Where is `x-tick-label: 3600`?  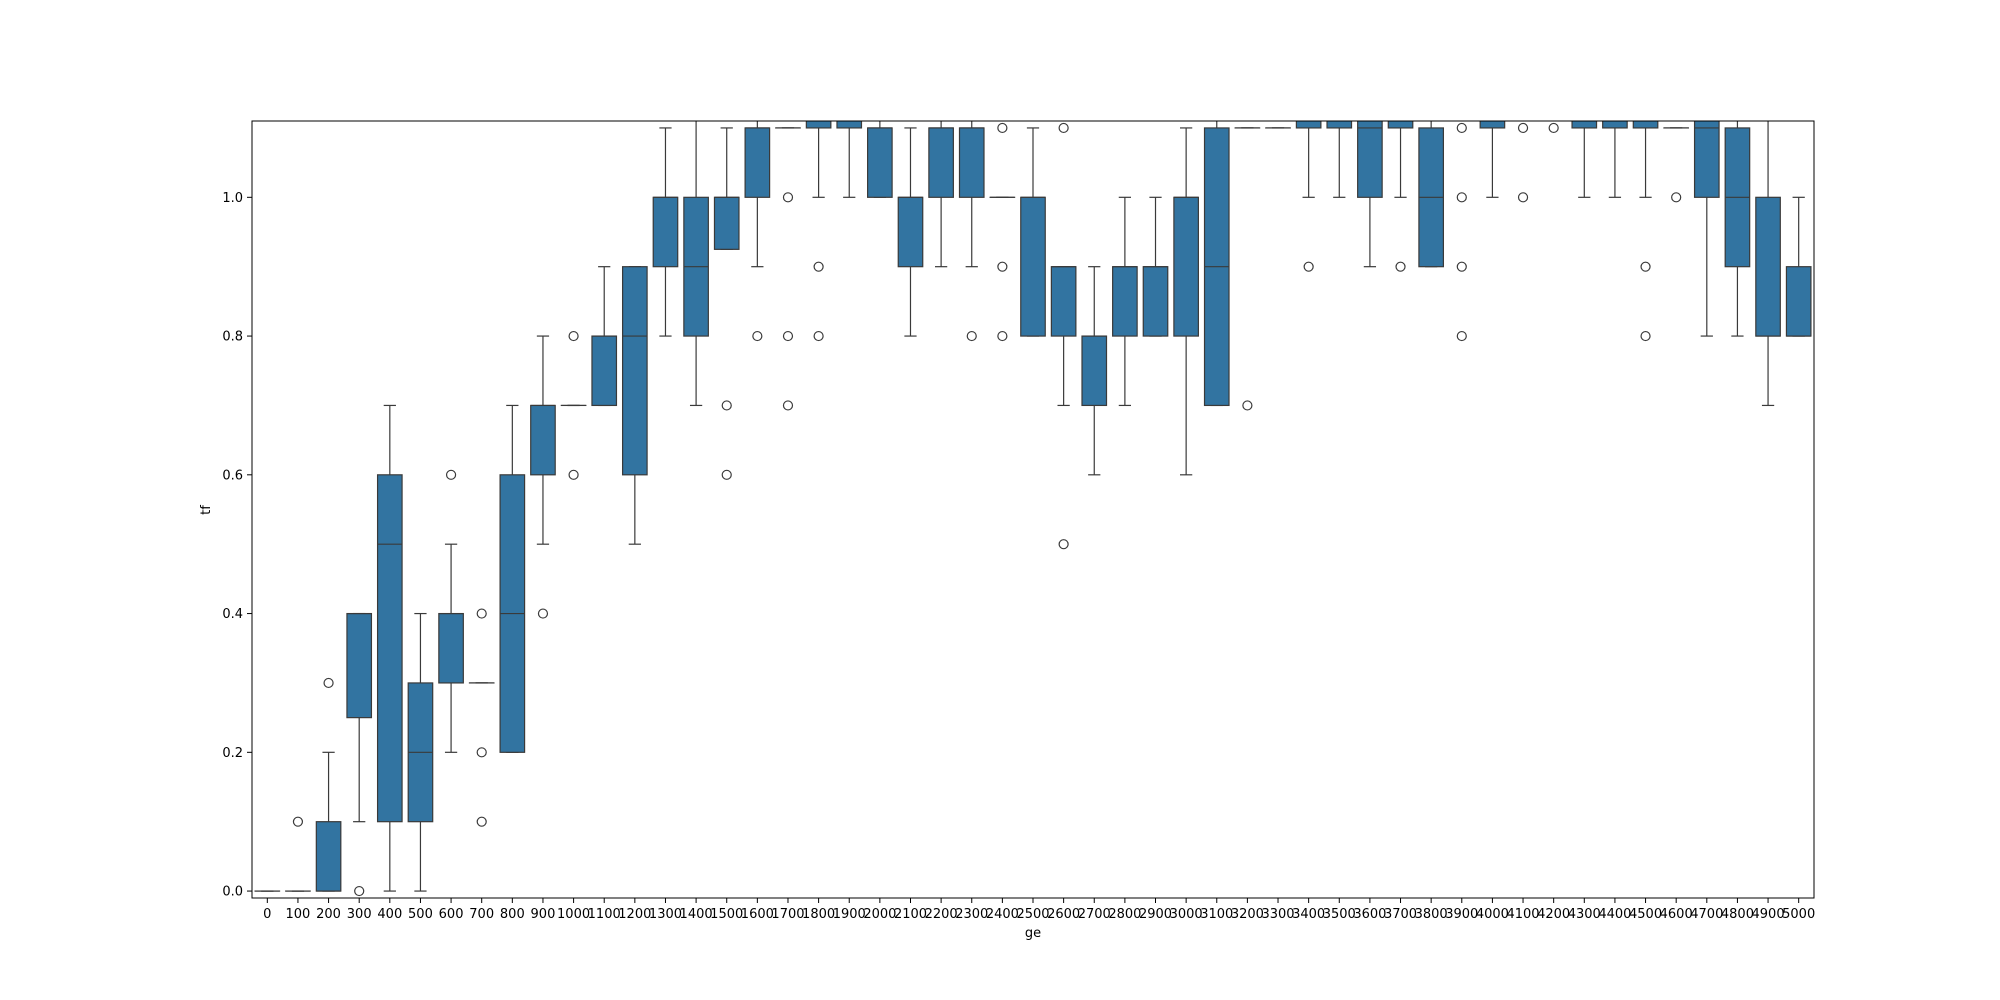
x-tick-label: 3600 is located at coordinates (1369, 914).